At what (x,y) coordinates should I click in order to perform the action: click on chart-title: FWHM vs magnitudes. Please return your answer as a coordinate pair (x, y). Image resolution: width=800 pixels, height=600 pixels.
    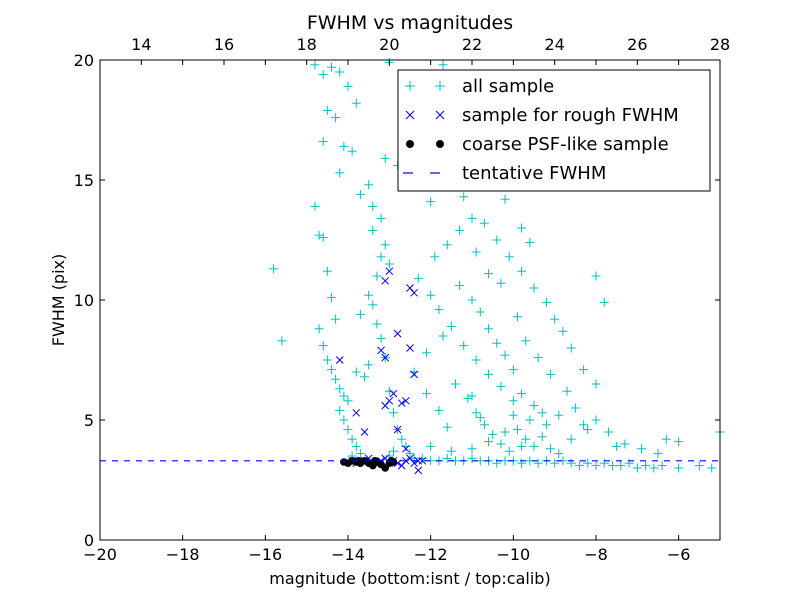
    Looking at the image, I should click on (410, 23).